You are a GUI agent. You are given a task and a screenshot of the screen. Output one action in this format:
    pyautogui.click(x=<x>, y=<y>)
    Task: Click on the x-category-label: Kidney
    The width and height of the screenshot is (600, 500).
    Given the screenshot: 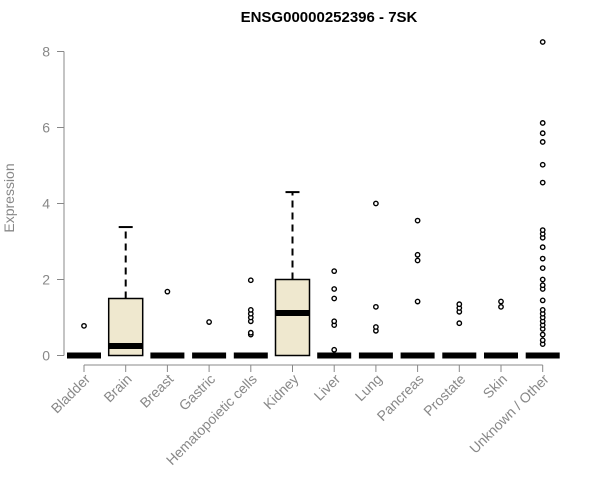 What is the action you would take?
    pyautogui.click(x=281, y=392)
    